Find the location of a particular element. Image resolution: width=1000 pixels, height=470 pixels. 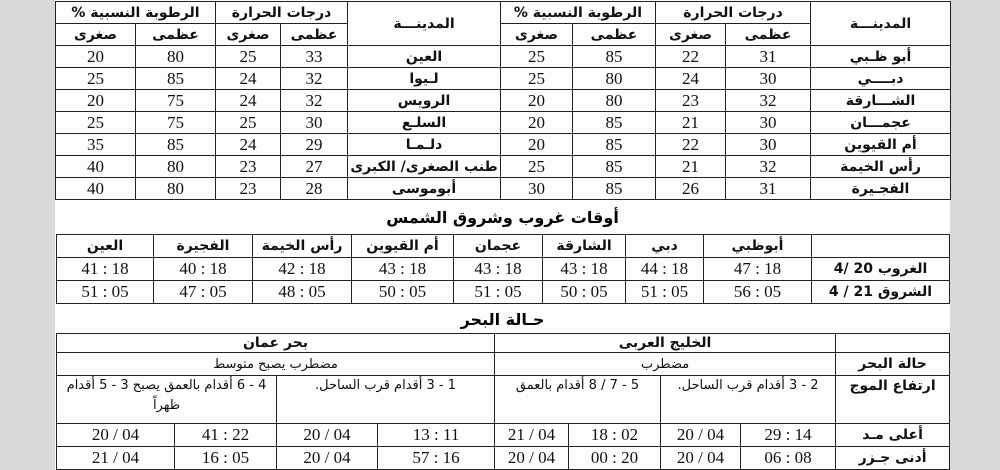

city-name: السلـع is located at coordinates (424, 122).